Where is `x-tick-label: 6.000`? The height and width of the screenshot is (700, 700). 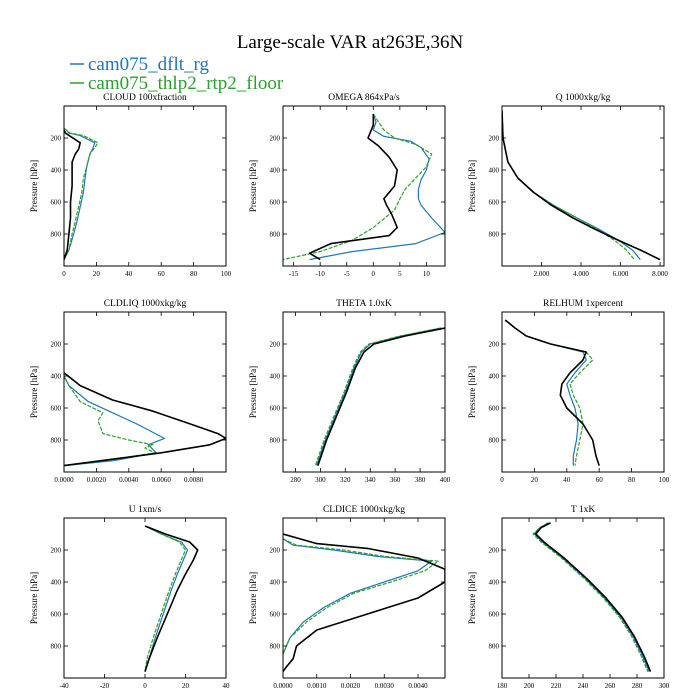
x-tick-label: 6.000 is located at coordinates (621, 274).